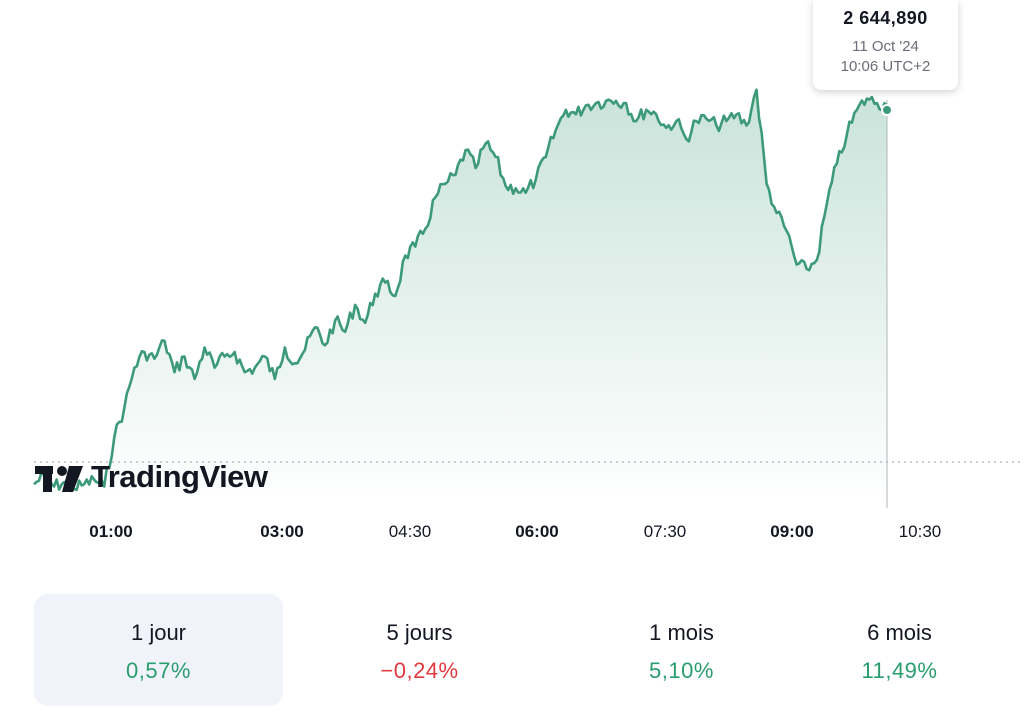 This screenshot has height=716, width=1024. I want to click on x-tick-label: 04:30, so click(410, 531).